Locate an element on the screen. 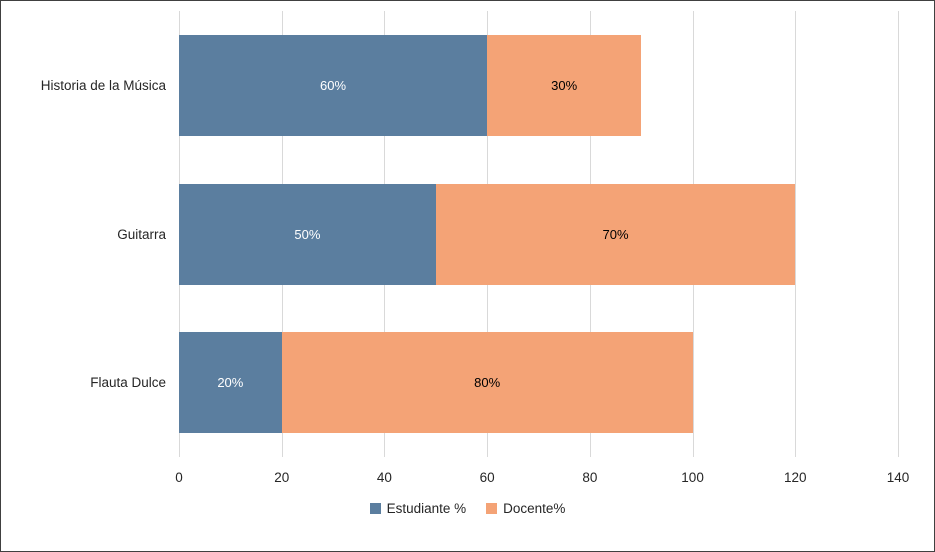 The image size is (935, 552). bar-segment-estudiante: 60% is located at coordinates (333, 85).